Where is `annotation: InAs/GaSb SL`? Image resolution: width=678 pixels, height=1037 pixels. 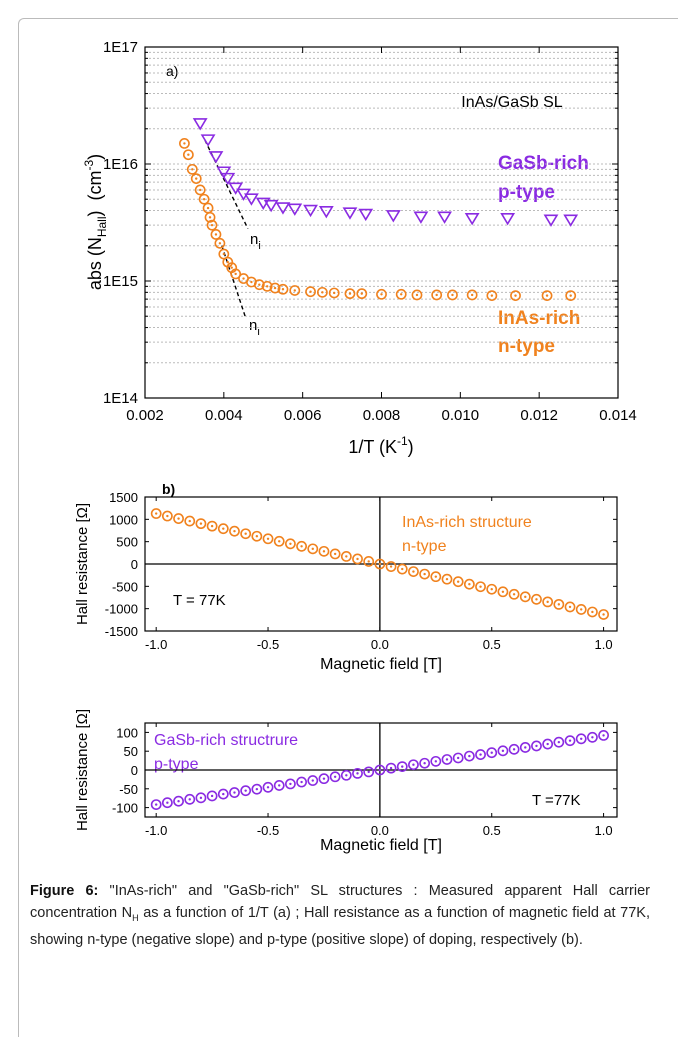 annotation: InAs/GaSb SL is located at coordinates (511, 102).